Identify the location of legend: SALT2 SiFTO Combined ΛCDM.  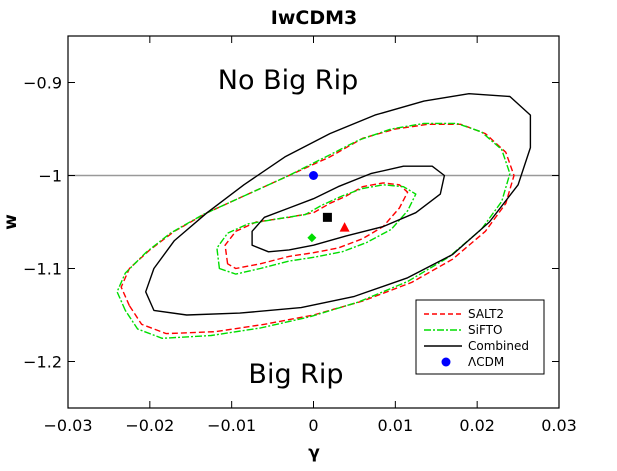
(480, 337).